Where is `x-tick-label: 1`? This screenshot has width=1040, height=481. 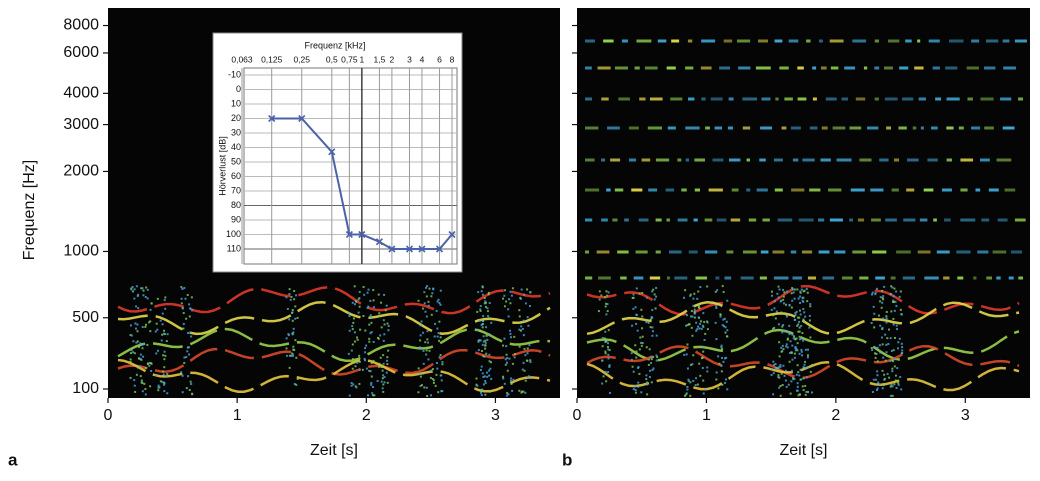
x-tick-label: 1 is located at coordinates (361, 59).